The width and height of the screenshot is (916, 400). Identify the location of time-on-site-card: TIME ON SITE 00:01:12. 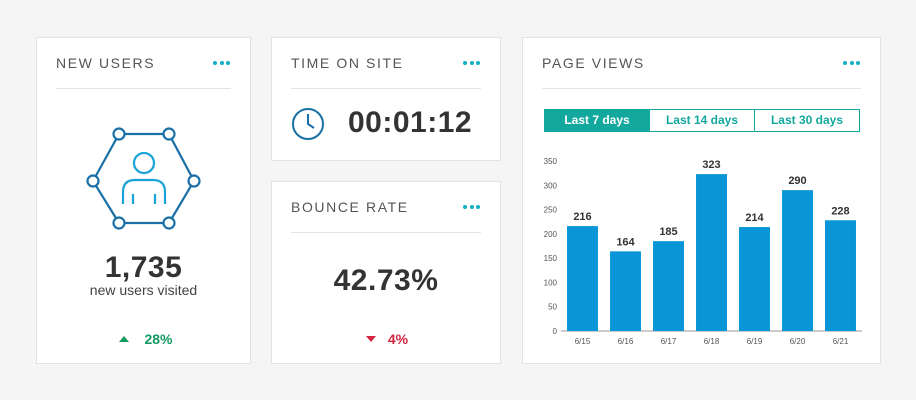
(386, 99).